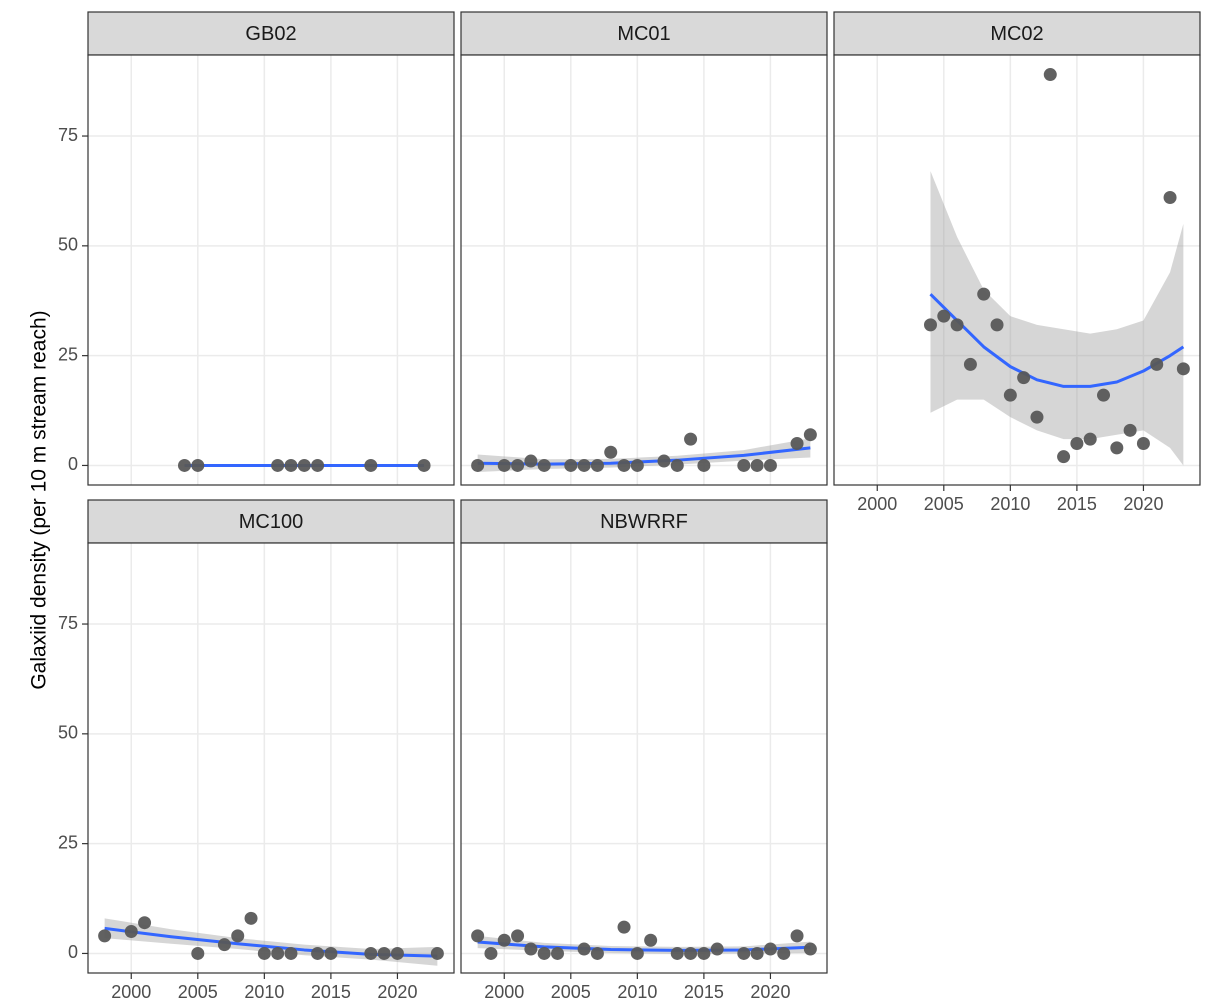 The width and height of the screenshot is (1208, 1005). I want to click on strip-title: MC02, so click(1016, 34).